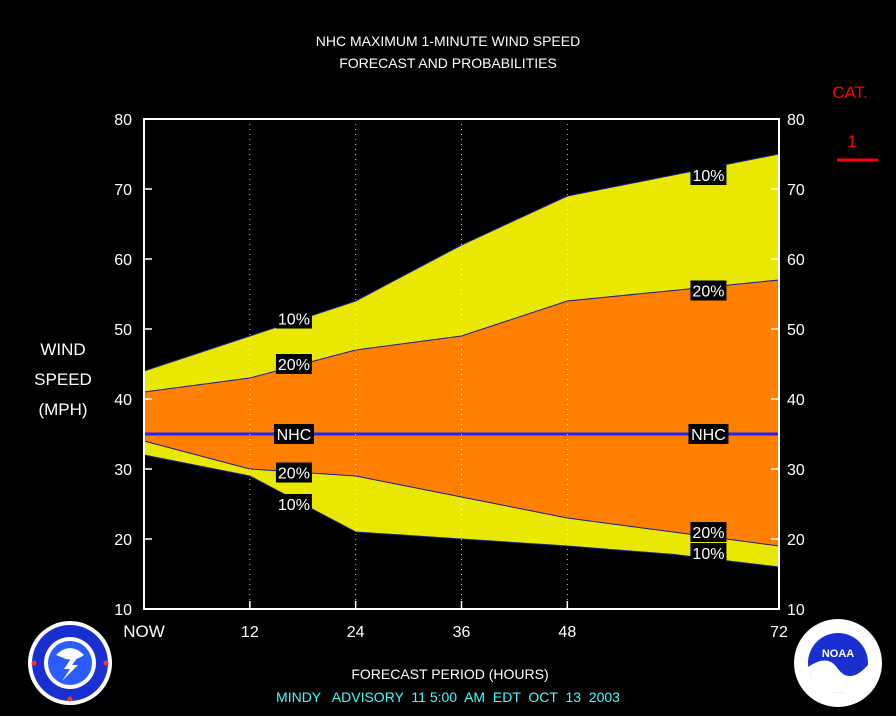 Image resolution: width=896 pixels, height=716 pixels. I want to click on x-tick-label: 12, so click(250, 632).